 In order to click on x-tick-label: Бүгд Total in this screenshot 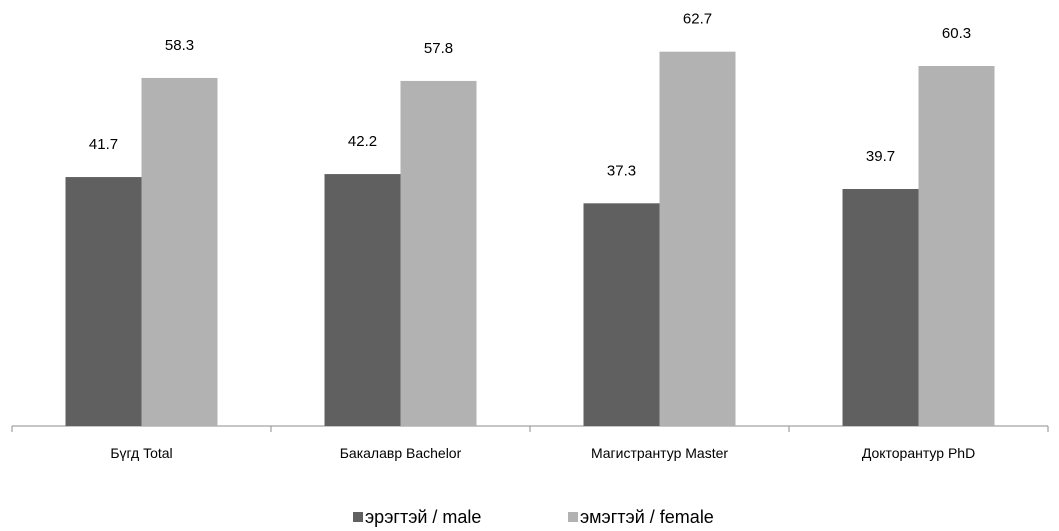, I will do `click(141, 453)`.